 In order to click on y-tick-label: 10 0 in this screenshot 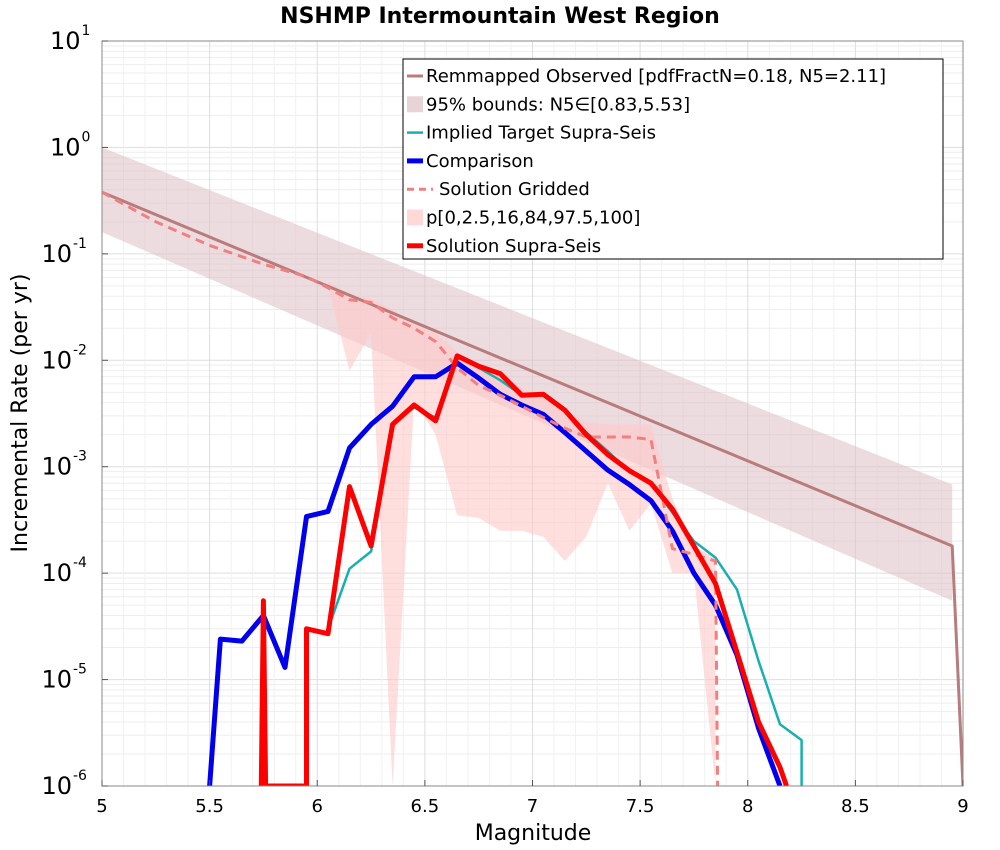, I will do `click(70, 145)`.